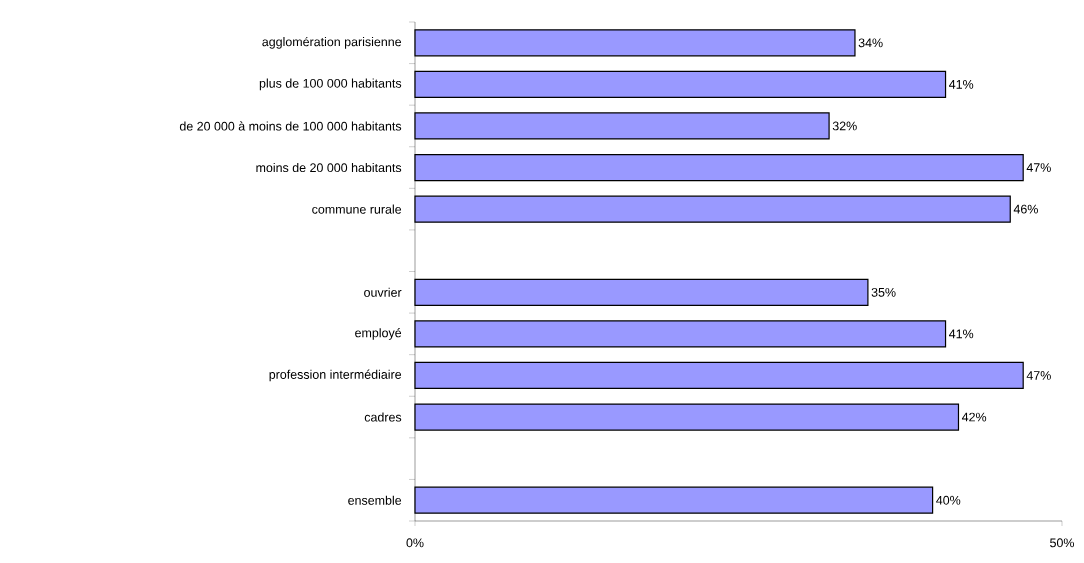  I want to click on data-label: 46%, so click(1025, 209).